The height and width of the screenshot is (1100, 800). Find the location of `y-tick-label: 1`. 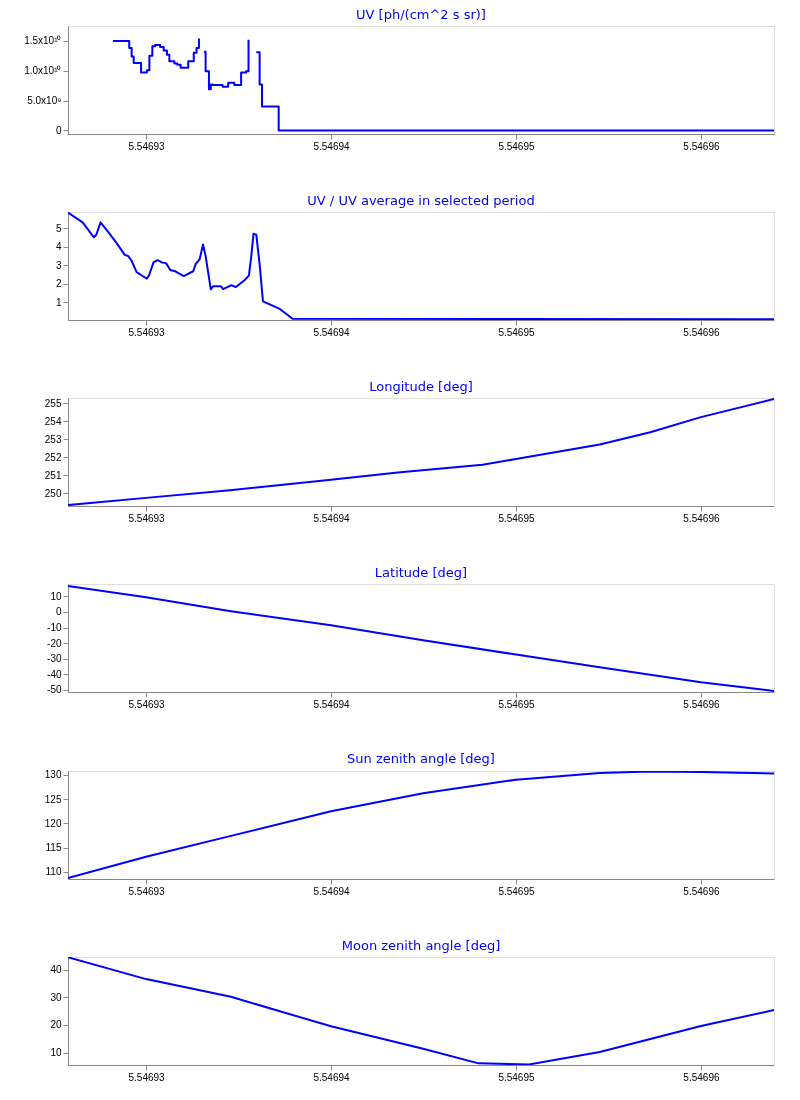

y-tick-label: 1 is located at coordinates (58, 302).